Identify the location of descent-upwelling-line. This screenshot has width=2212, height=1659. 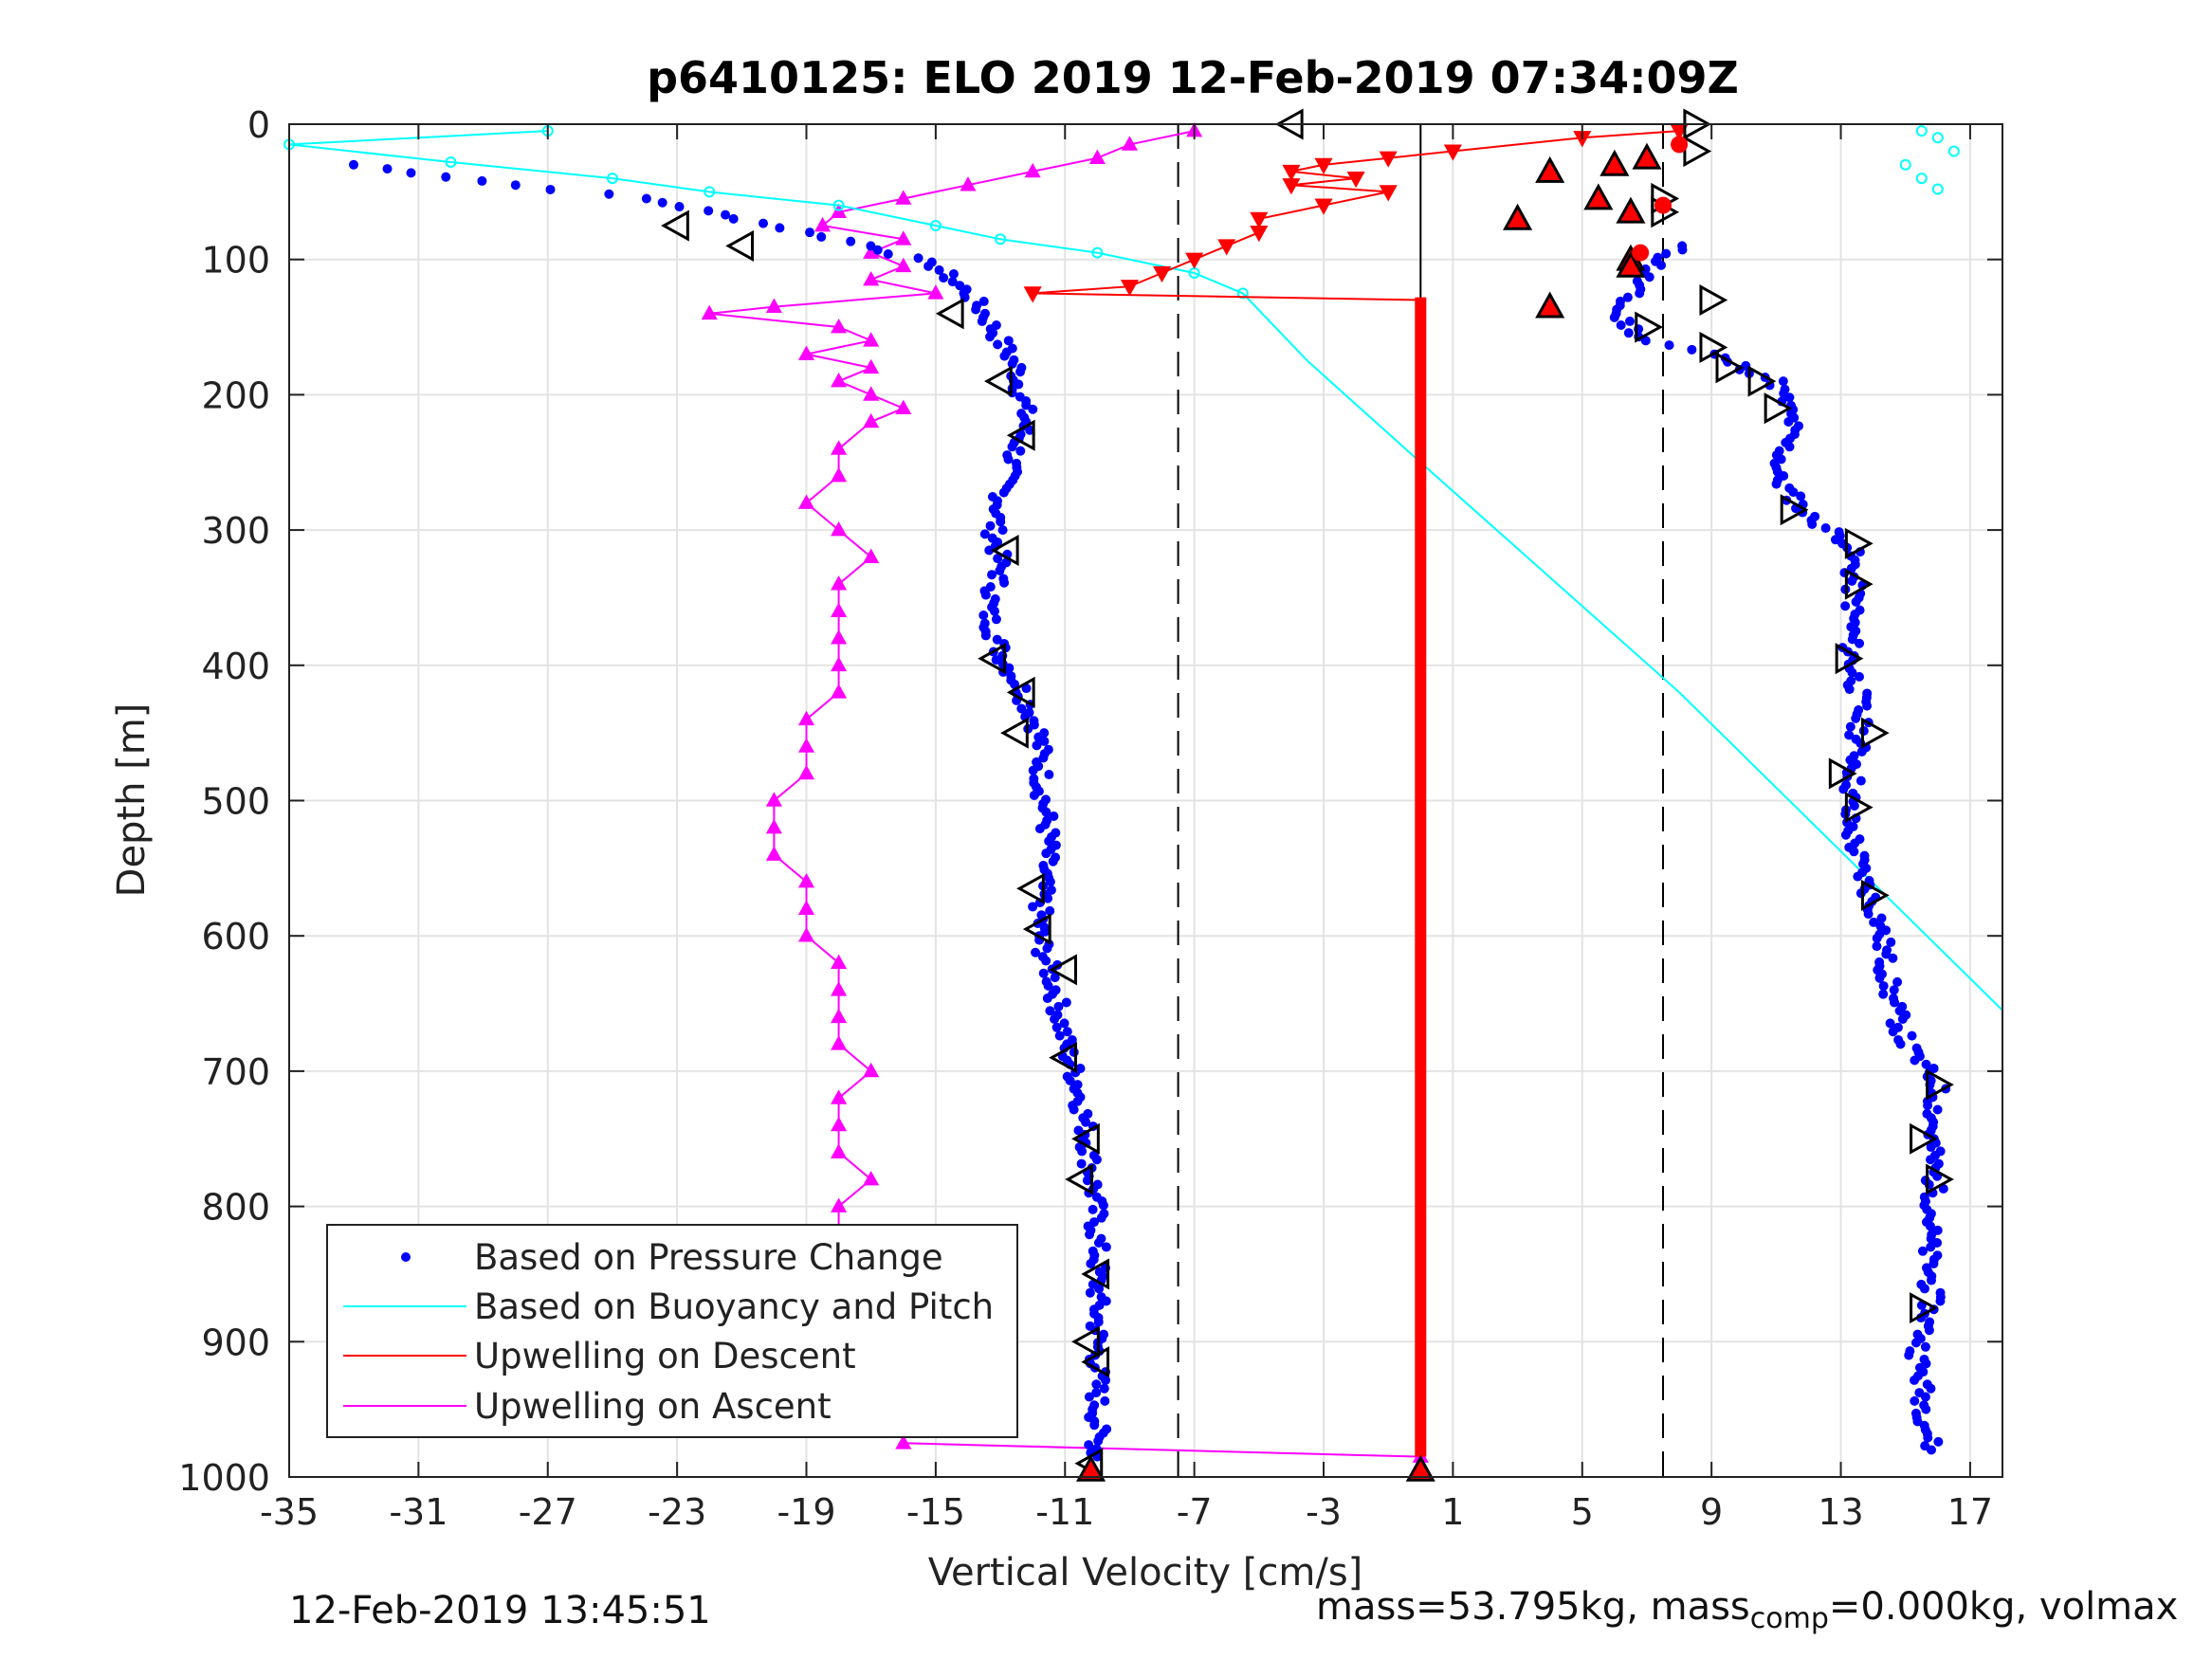
(1356, 215).